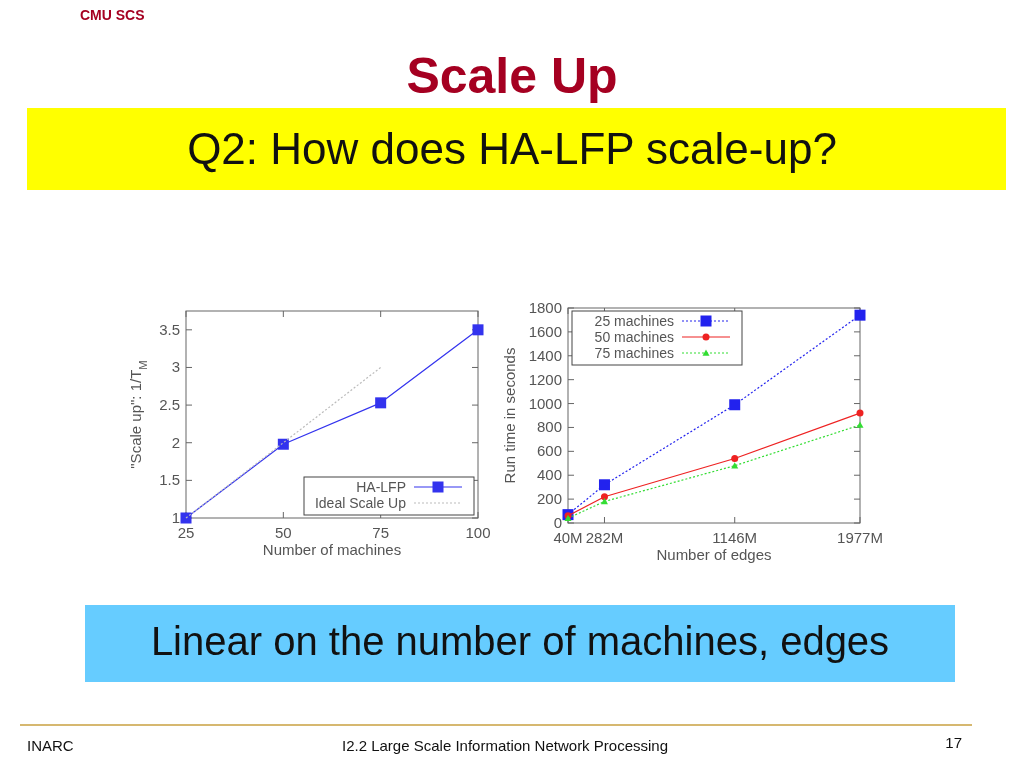  Describe the element at coordinates (509, 415) in the screenshot. I see `y-axis-title: Run time in seconds` at that location.